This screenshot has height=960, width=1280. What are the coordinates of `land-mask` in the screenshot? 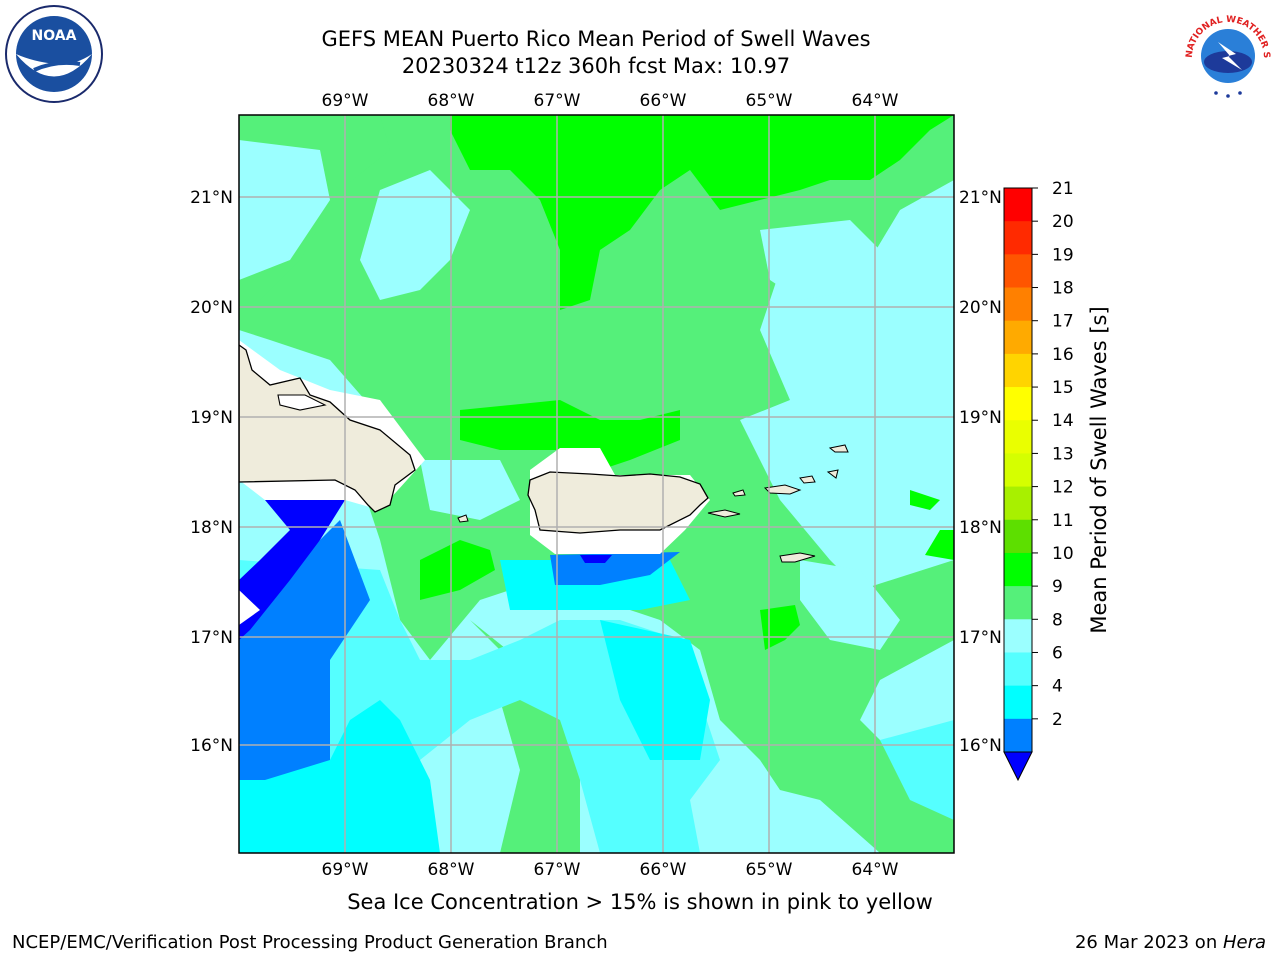 It's located at (249, 607).